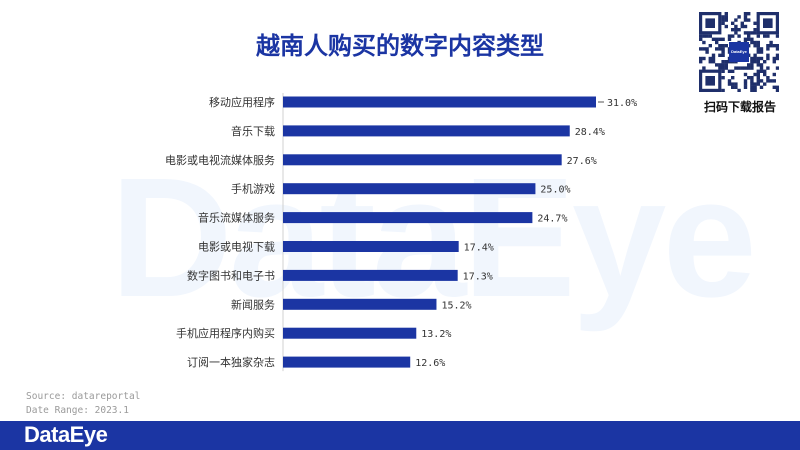 Image resolution: width=800 pixels, height=450 pixels. I want to click on category-label: 电影或电视下载, so click(236, 247).